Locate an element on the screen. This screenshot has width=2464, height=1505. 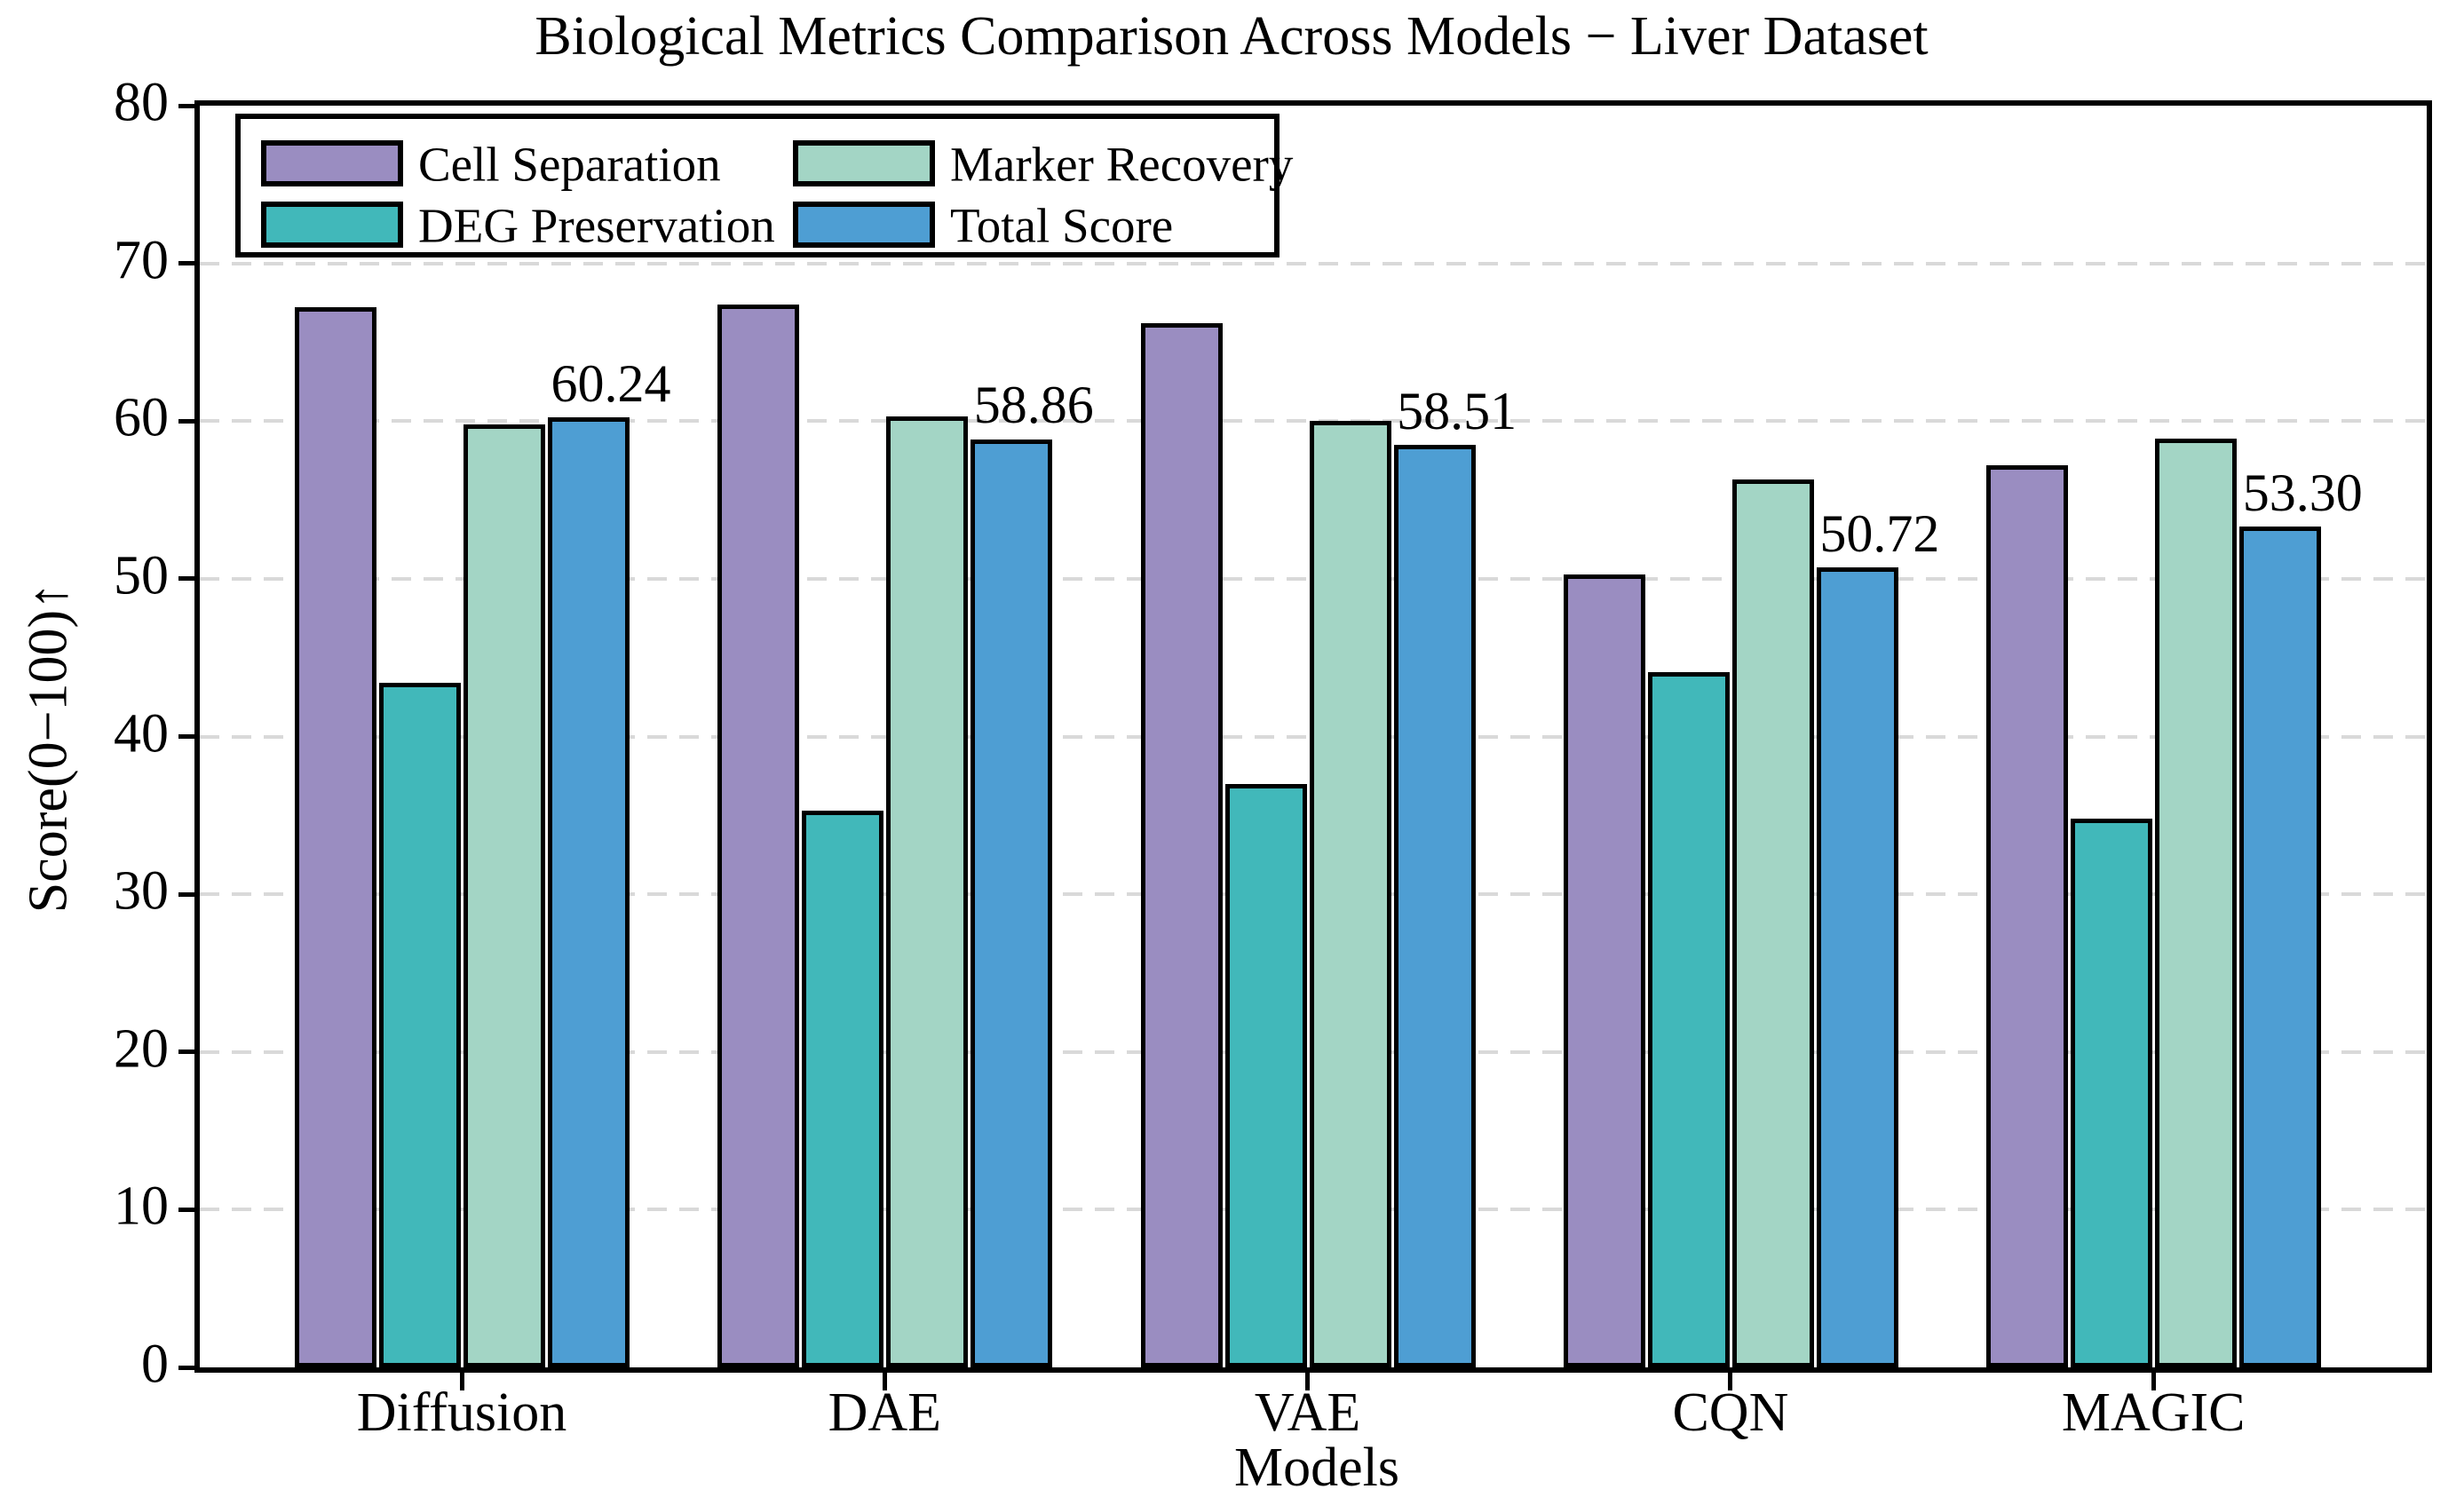
bar-deg-preservation-magic is located at coordinates (2112, 1092).